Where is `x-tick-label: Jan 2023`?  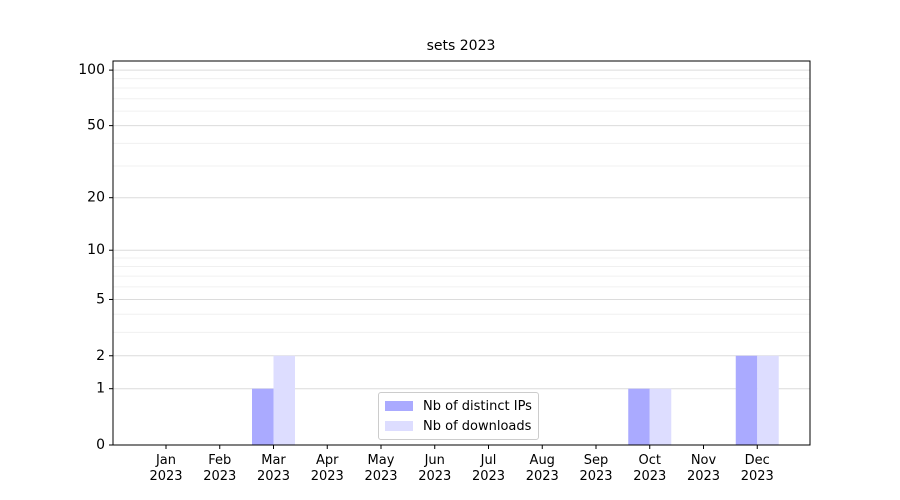
x-tick-label: Jan 2023 is located at coordinates (166, 468).